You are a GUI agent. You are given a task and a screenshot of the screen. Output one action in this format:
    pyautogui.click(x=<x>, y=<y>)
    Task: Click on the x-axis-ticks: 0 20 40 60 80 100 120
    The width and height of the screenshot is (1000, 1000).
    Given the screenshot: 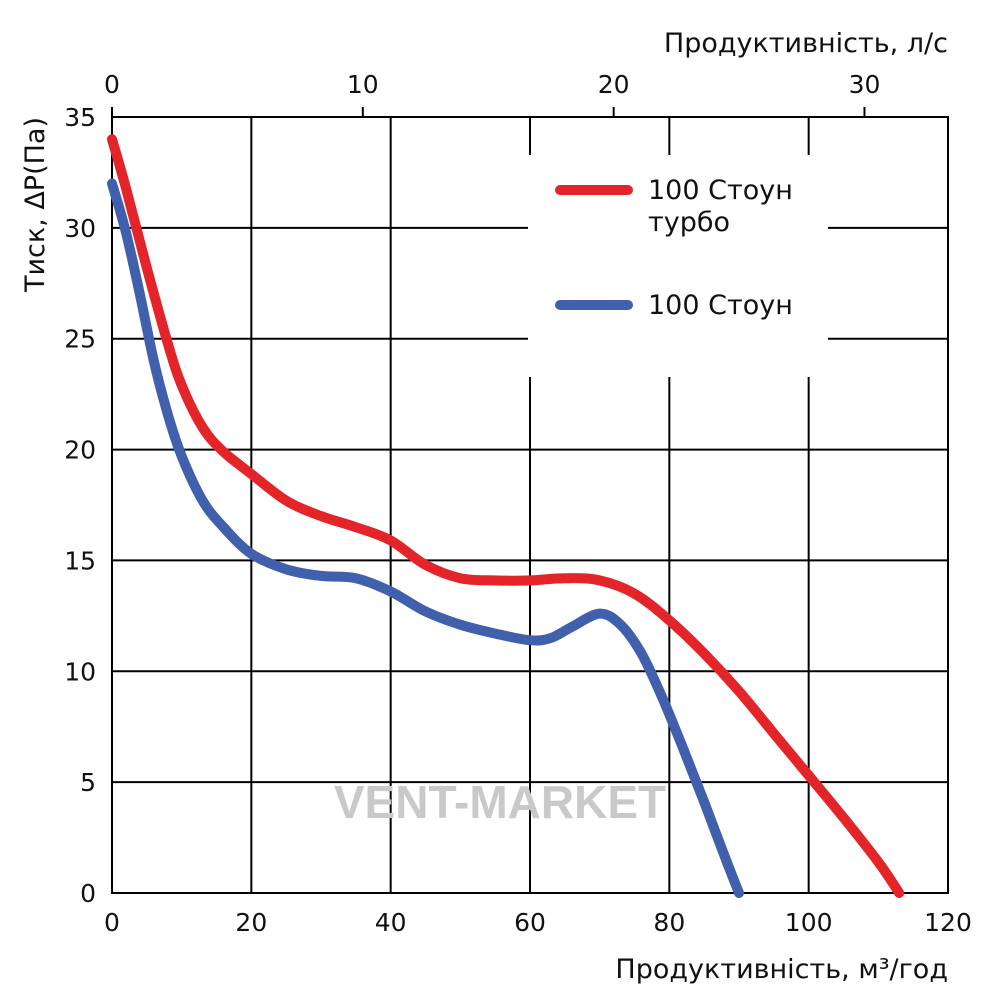 What is the action you would take?
    pyautogui.click(x=538, y=922)
    